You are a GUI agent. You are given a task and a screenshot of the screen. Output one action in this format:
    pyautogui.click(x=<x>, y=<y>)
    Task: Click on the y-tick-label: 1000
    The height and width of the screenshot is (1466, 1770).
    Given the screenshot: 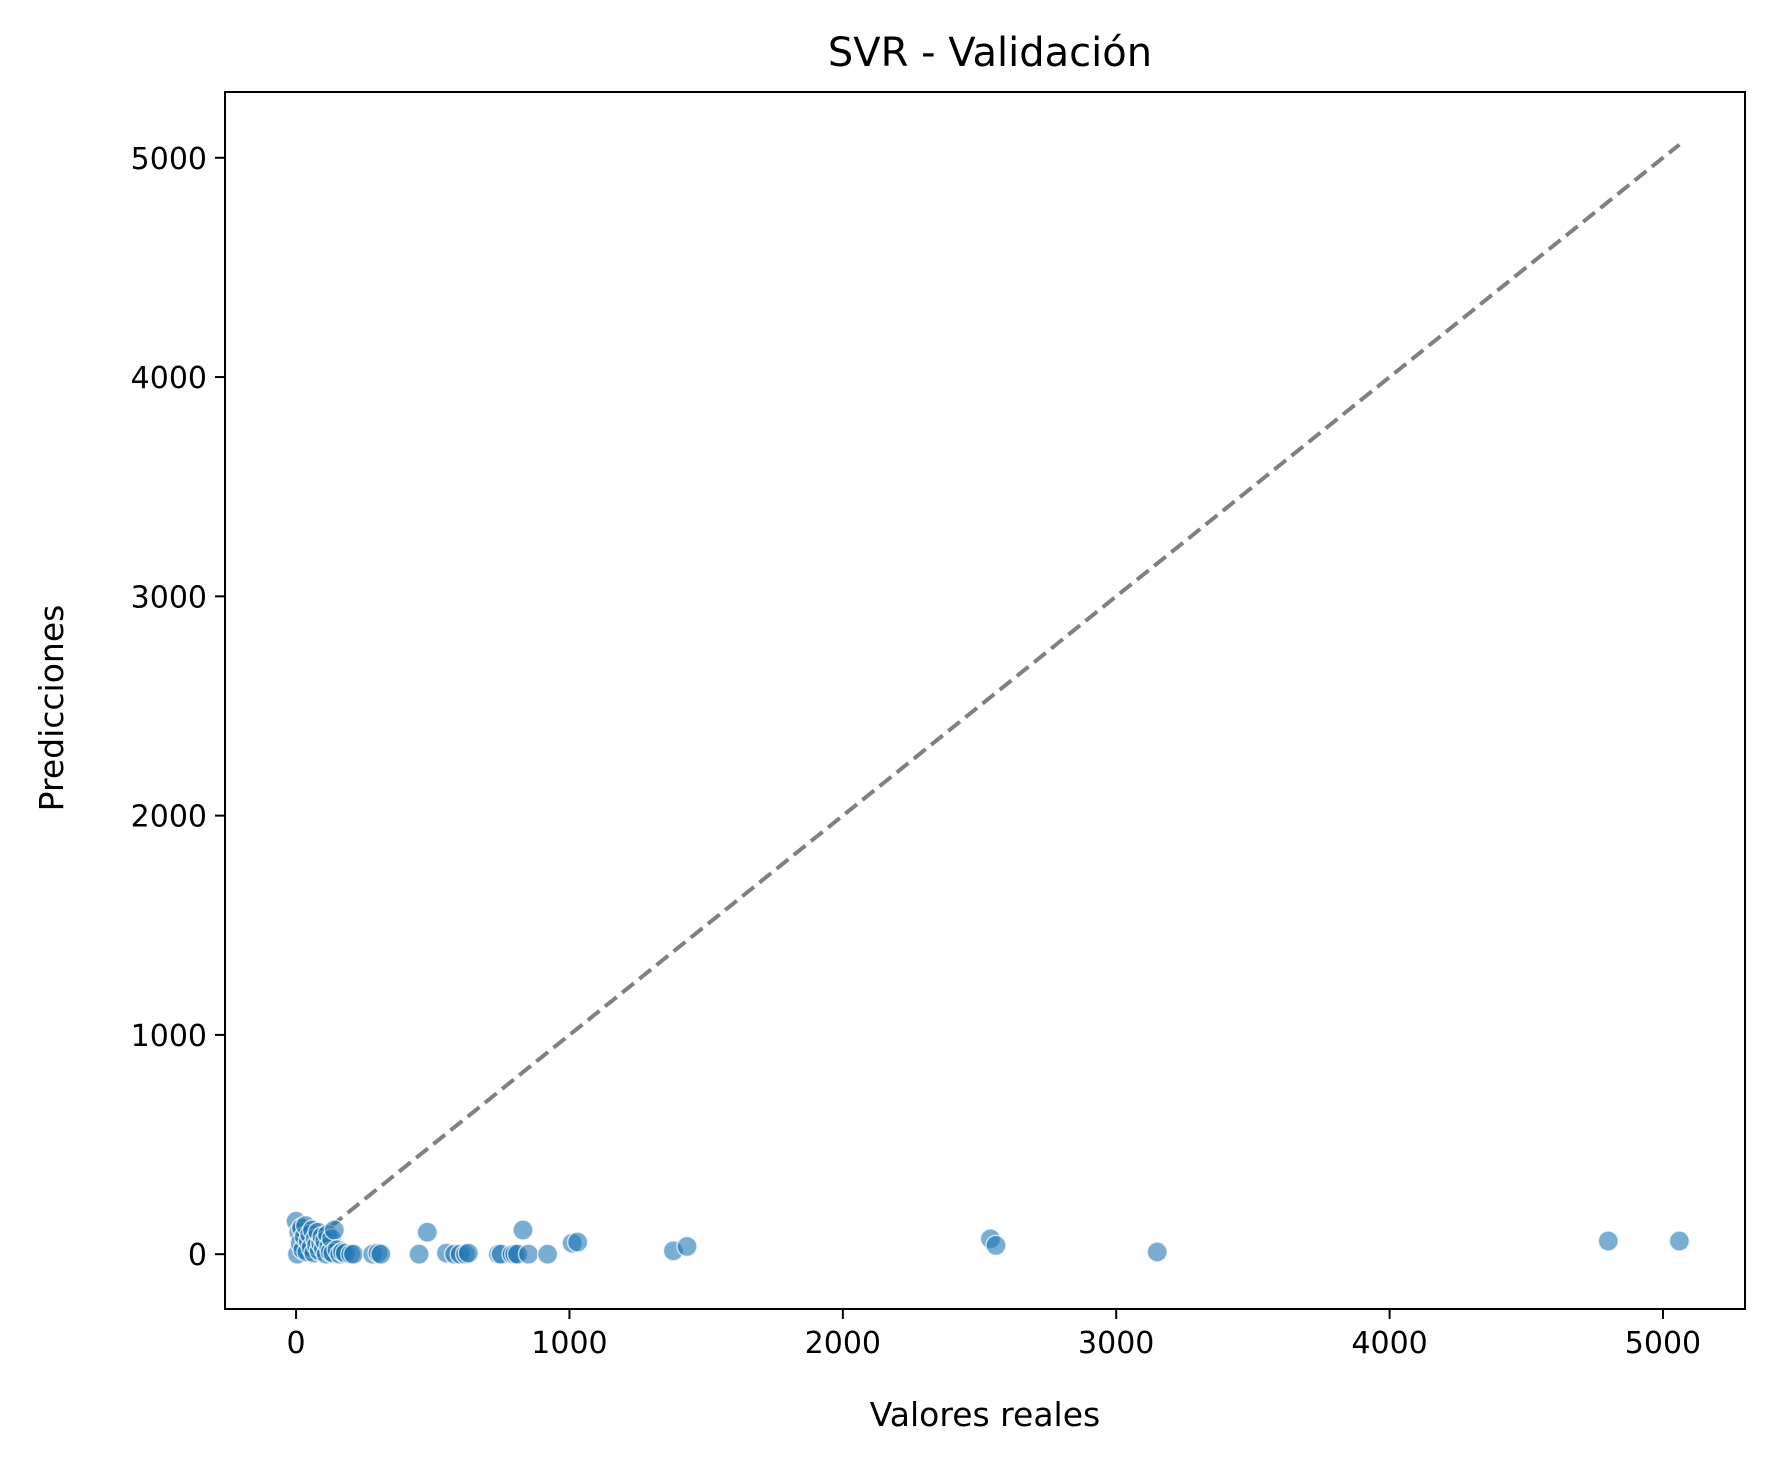 What is the action you would take?
    pyautogui.click(x=169, y=1036)
    